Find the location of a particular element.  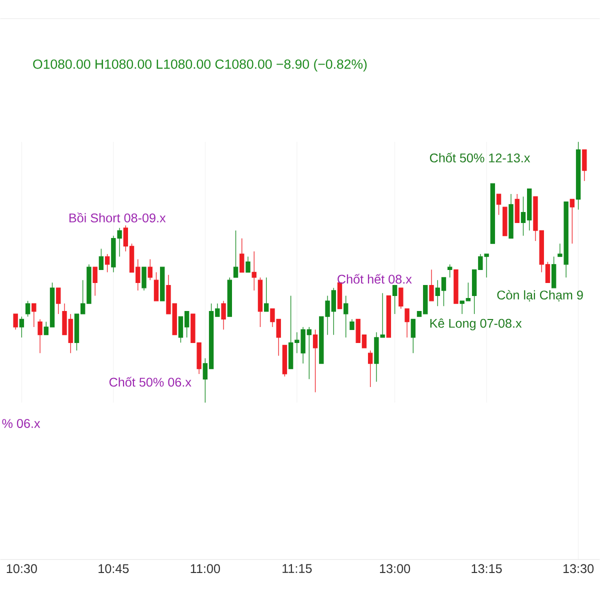

text: % 06.x is located at coordinates (21, 423).